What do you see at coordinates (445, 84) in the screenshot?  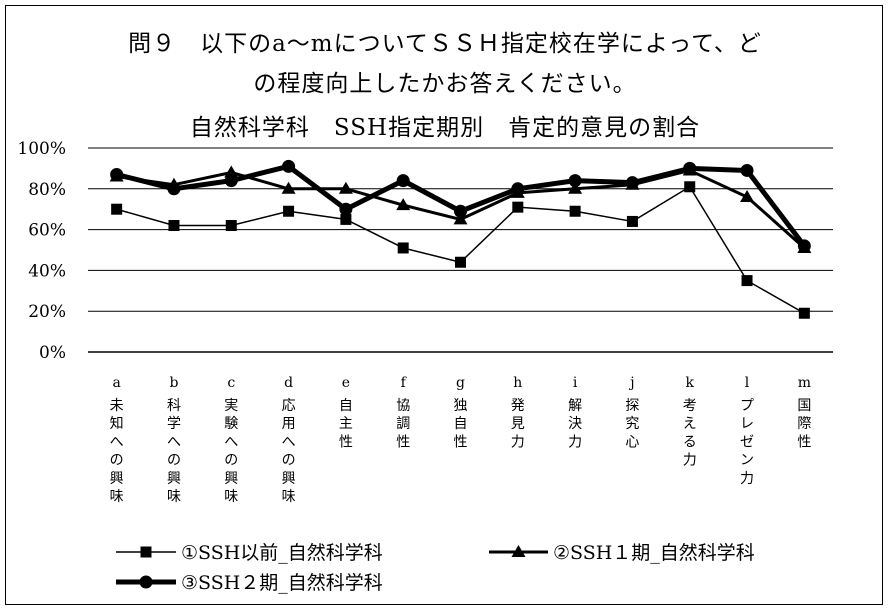 I see `chart-title-line-2: の程度向上したかお答えください。` at bounding box center [445, 84].